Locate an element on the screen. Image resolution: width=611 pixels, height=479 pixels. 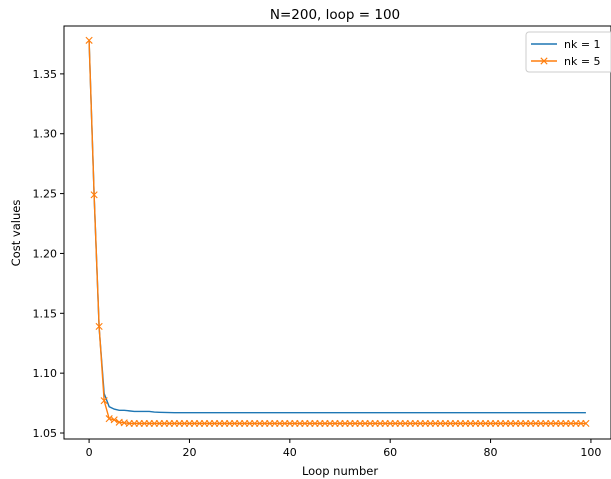
y-tick-label: 1.25 is located at coordinates (45, 194).